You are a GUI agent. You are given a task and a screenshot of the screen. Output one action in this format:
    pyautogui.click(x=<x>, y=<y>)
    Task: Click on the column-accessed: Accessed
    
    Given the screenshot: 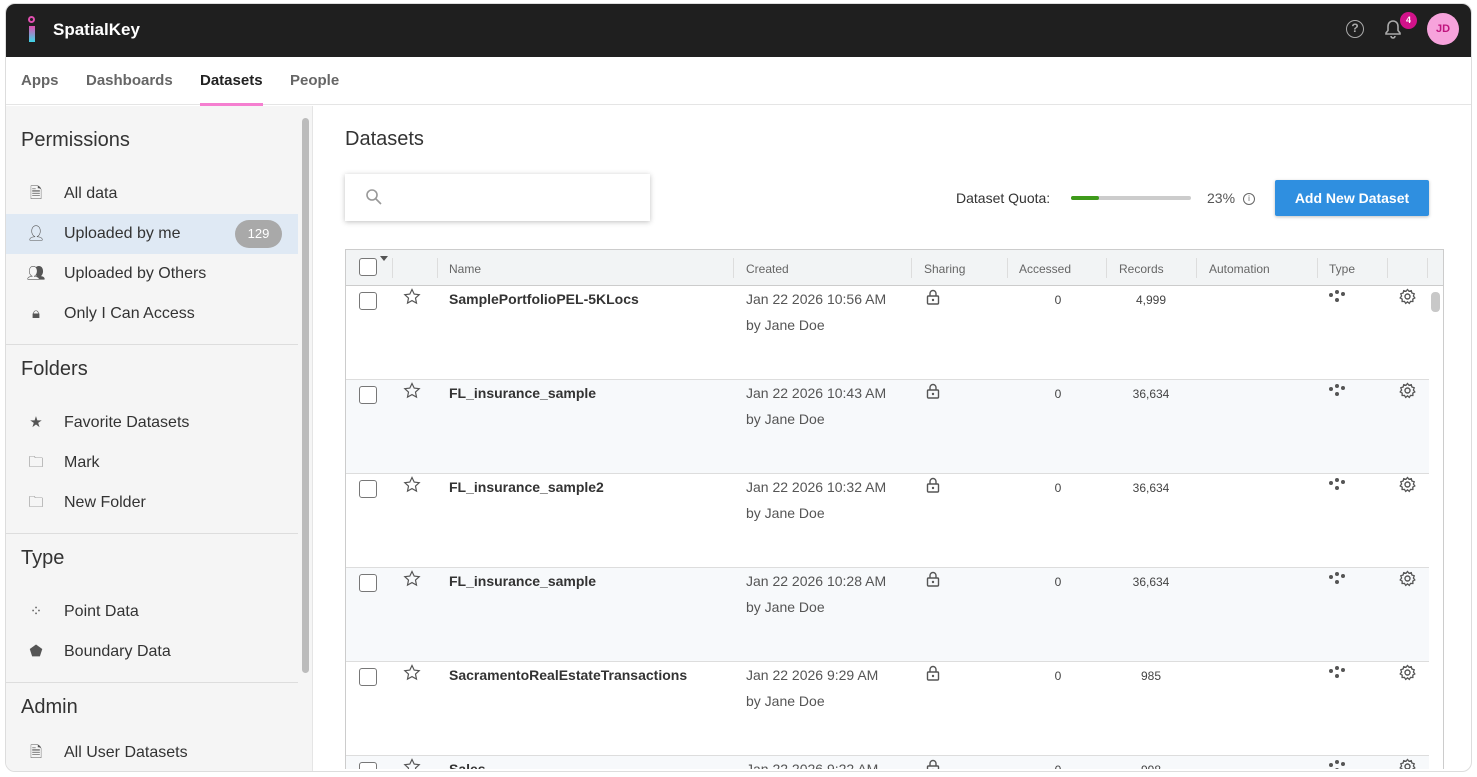 What is the action you would take?
    pyautogui.click(x=1045, y=269)
    